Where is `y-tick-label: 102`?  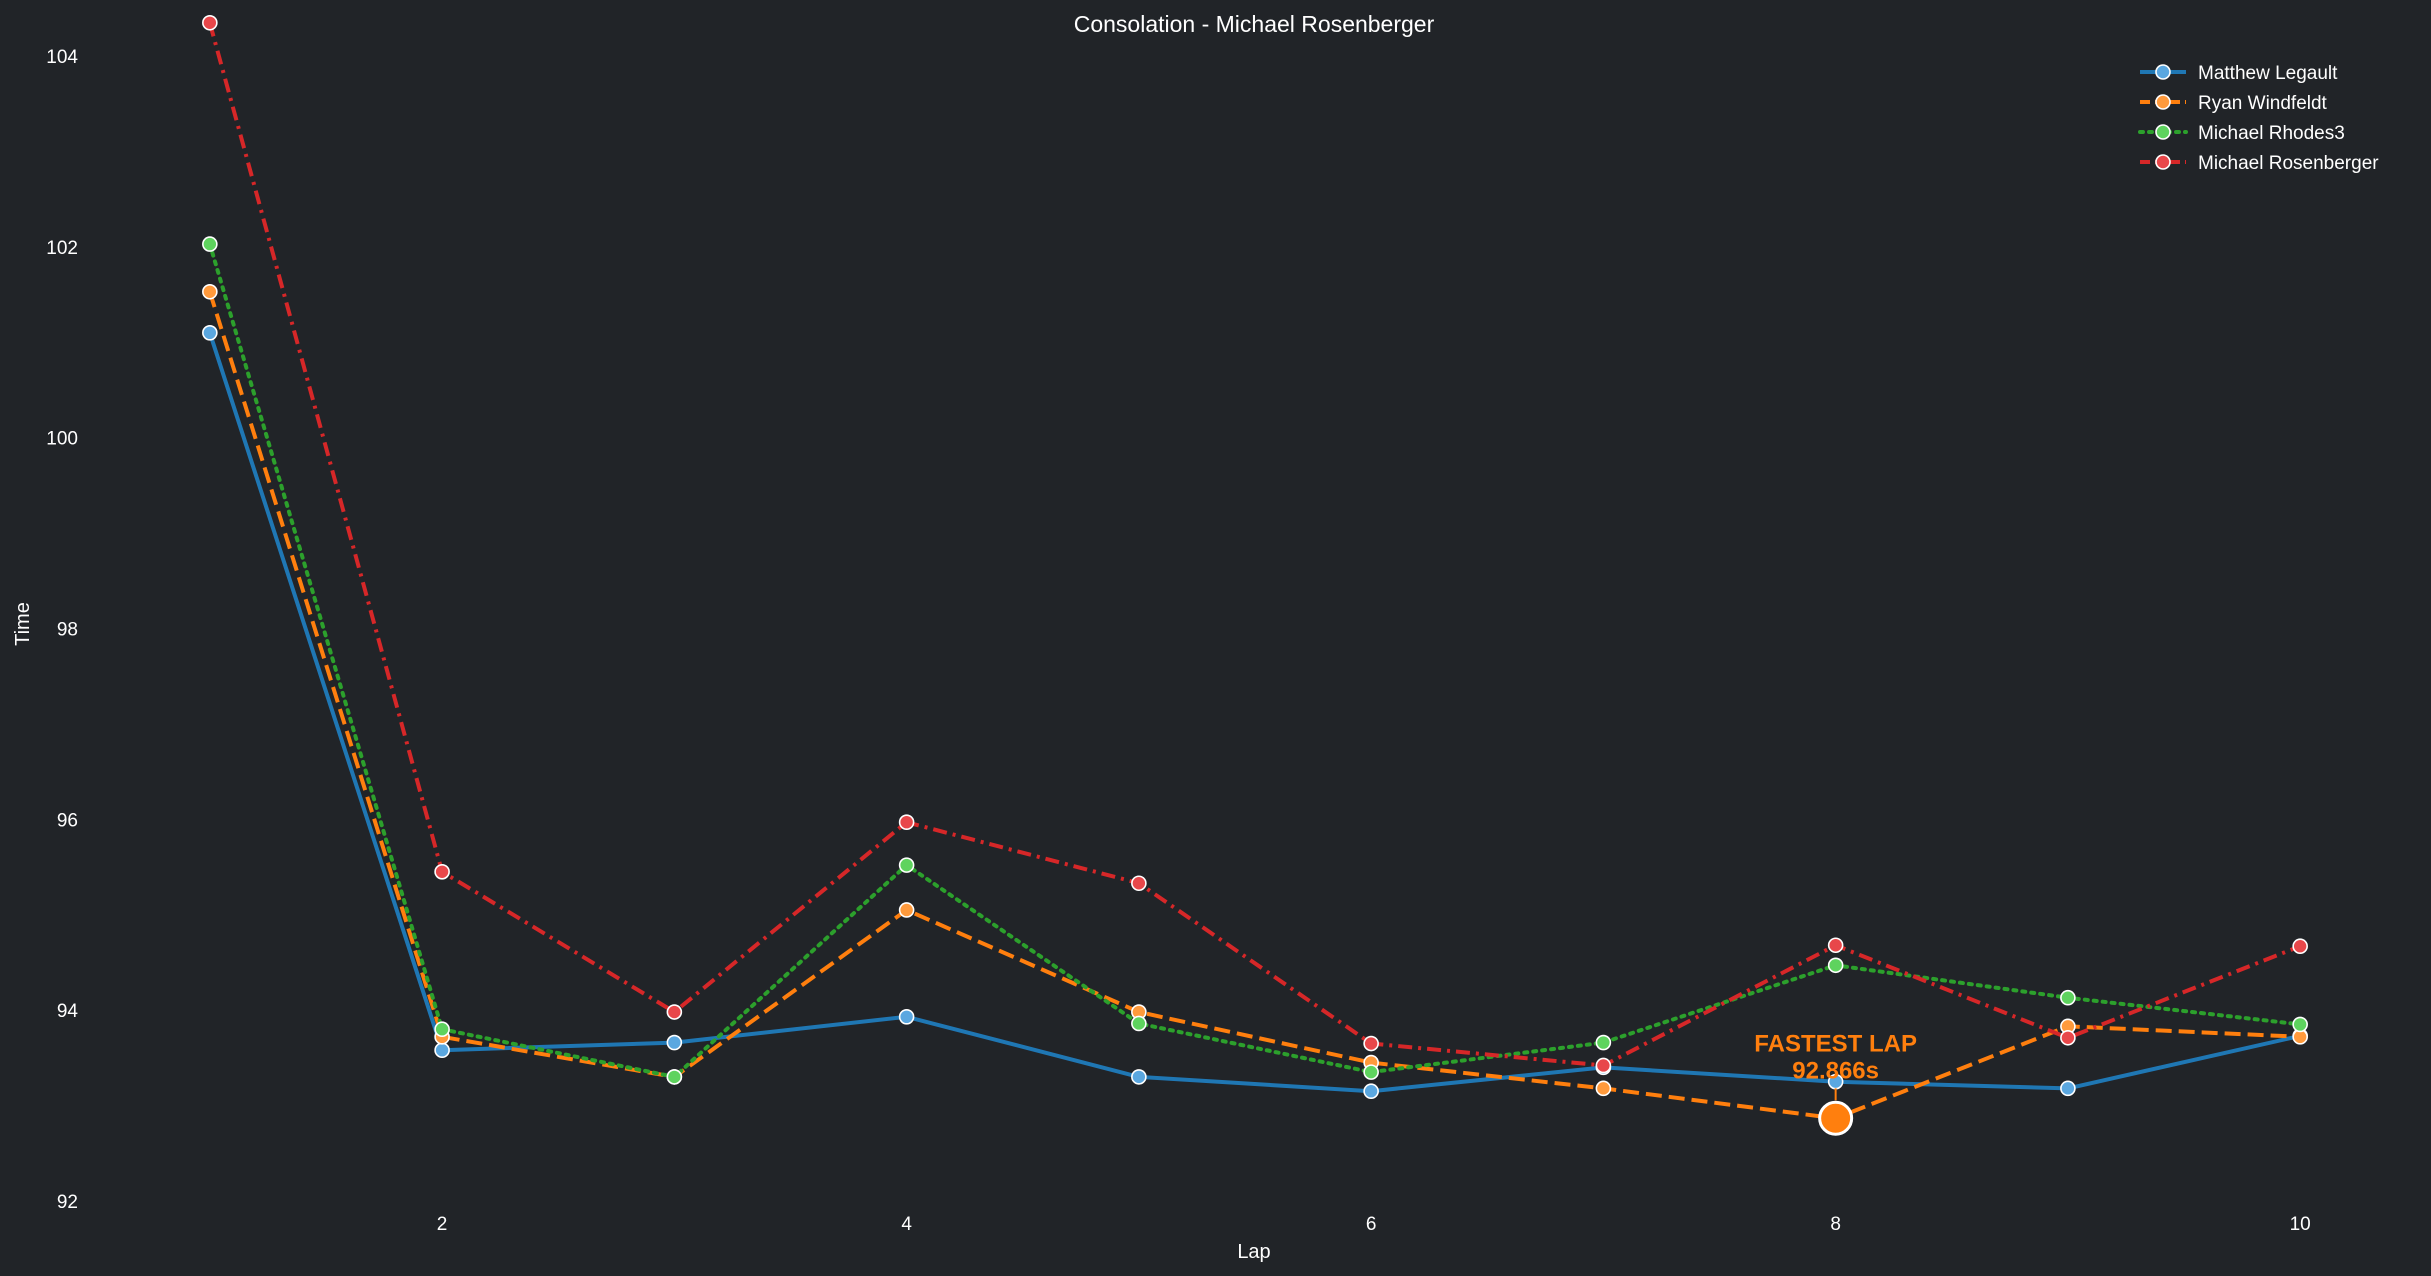 y-tick-label: 102 is located at coordinates (62, 248).